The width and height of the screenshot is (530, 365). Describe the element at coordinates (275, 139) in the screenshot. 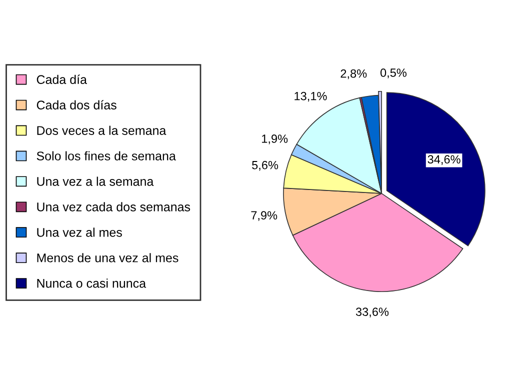

I see `data-label: 1,9%` at that location.